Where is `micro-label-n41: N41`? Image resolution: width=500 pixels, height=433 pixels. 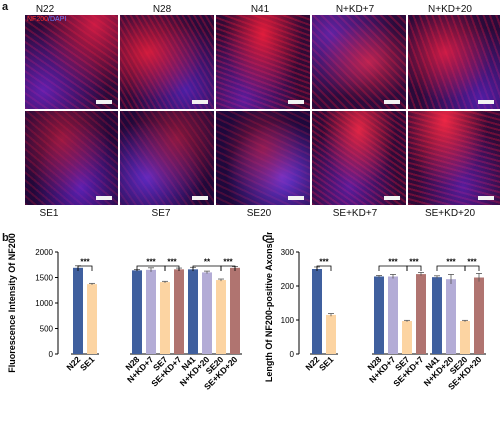
micro-label-n41: N41 is located at coordinates (260, 9).